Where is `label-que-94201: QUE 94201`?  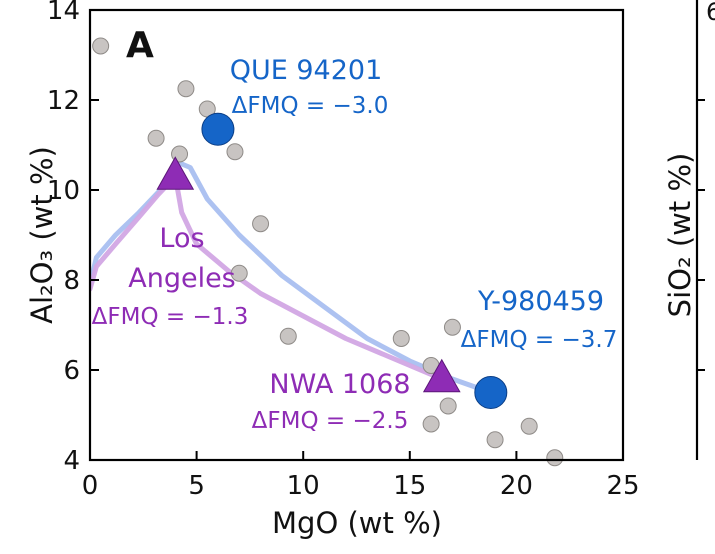 label-que-94201: QUE 94201 is located at coordinates (306, 70).